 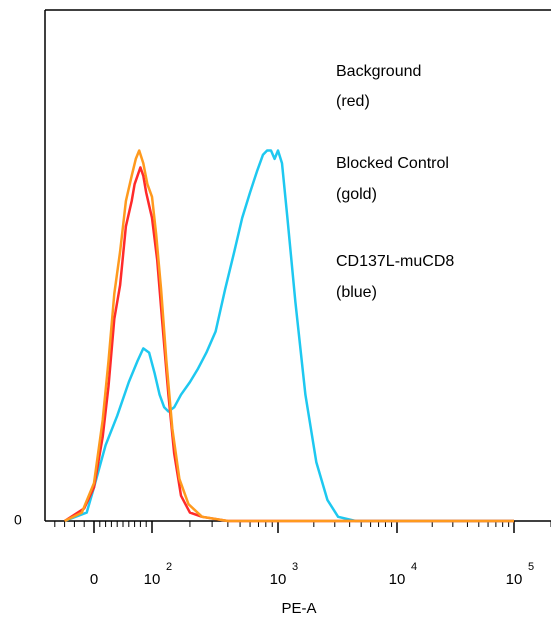 I want to click on x-tick-label-1e3: 10 3, so click(x=284, y=574).